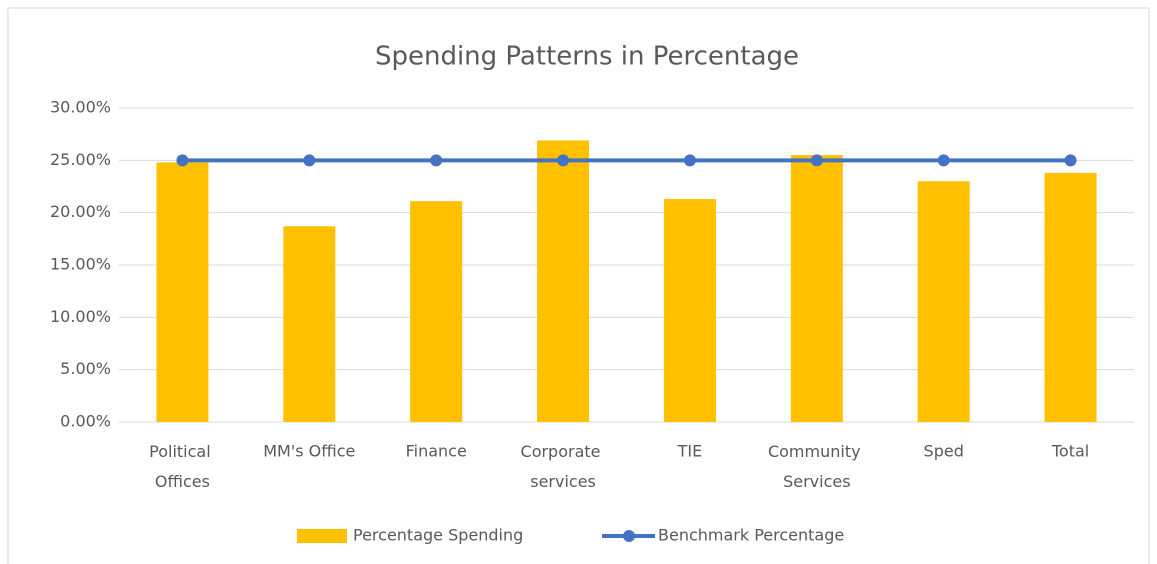 The image size is (1157, 564). What do you see at coordinates (85, 368) in the screenshot?
I see `y-tick-label: 5.00%` at bounding box center [85, 368].